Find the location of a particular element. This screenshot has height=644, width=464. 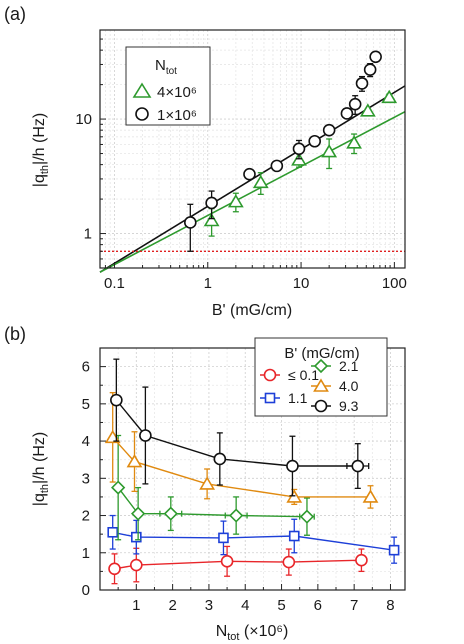

panel-b-y-axis-label: |qth|/h (Hz) is located at coordinates (41, 469).